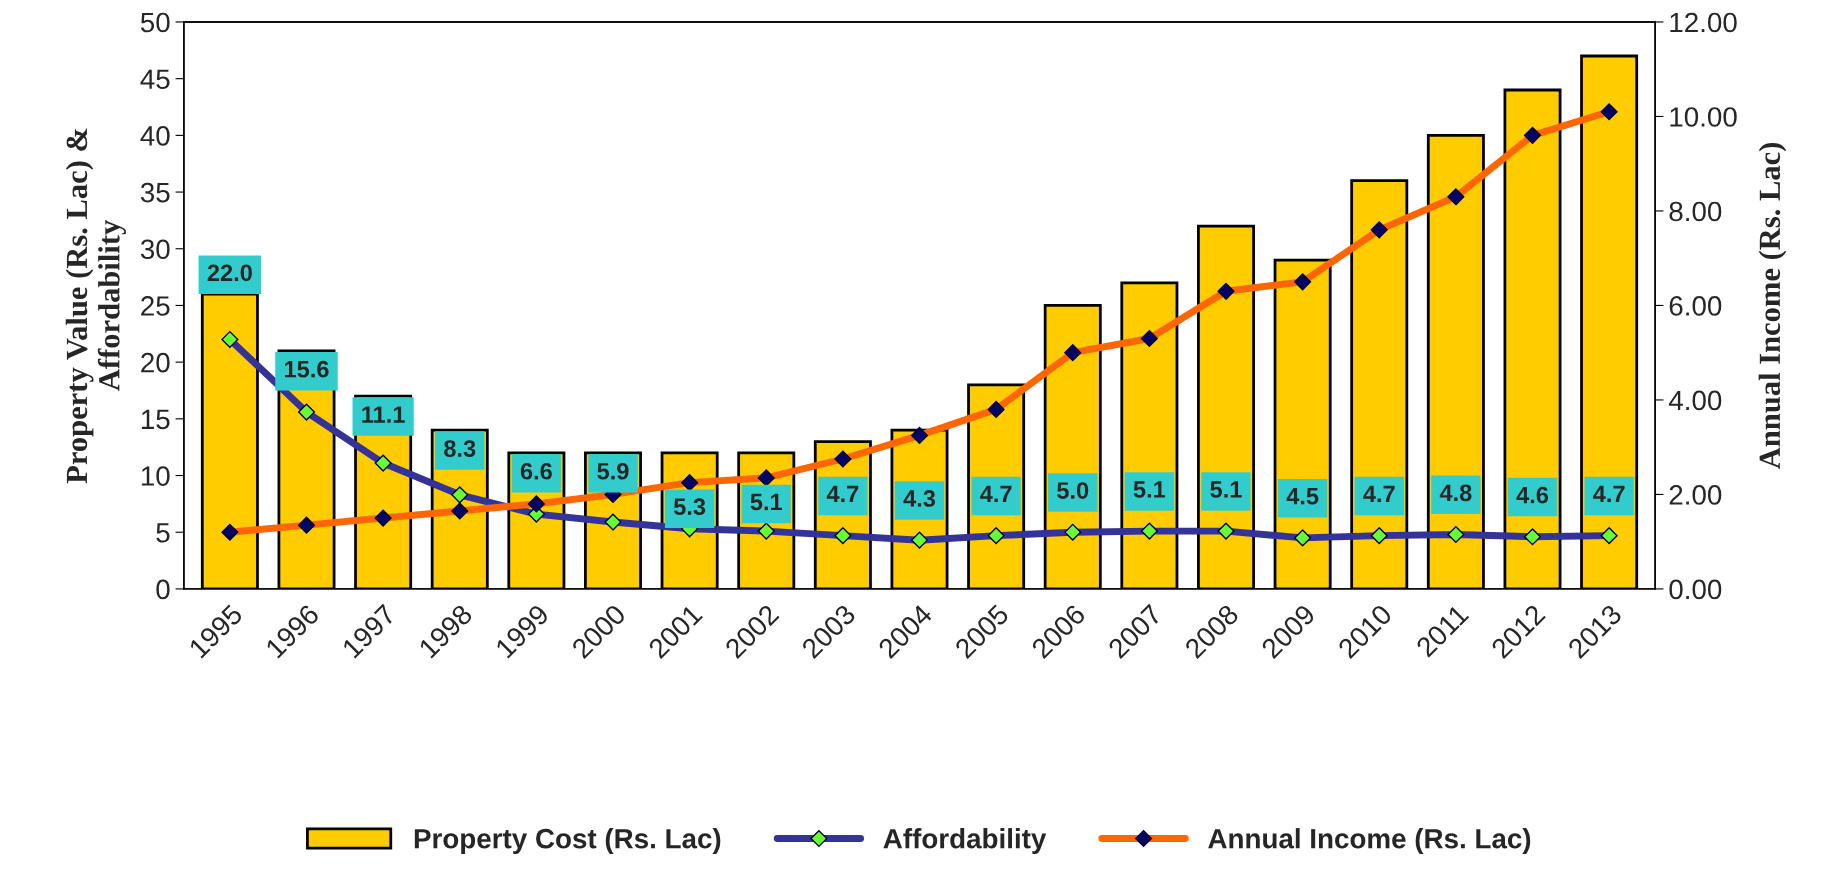 The height and width of the screenshot is (879, 1839). I want to click on data-label: 4.3, so click(919, 498).